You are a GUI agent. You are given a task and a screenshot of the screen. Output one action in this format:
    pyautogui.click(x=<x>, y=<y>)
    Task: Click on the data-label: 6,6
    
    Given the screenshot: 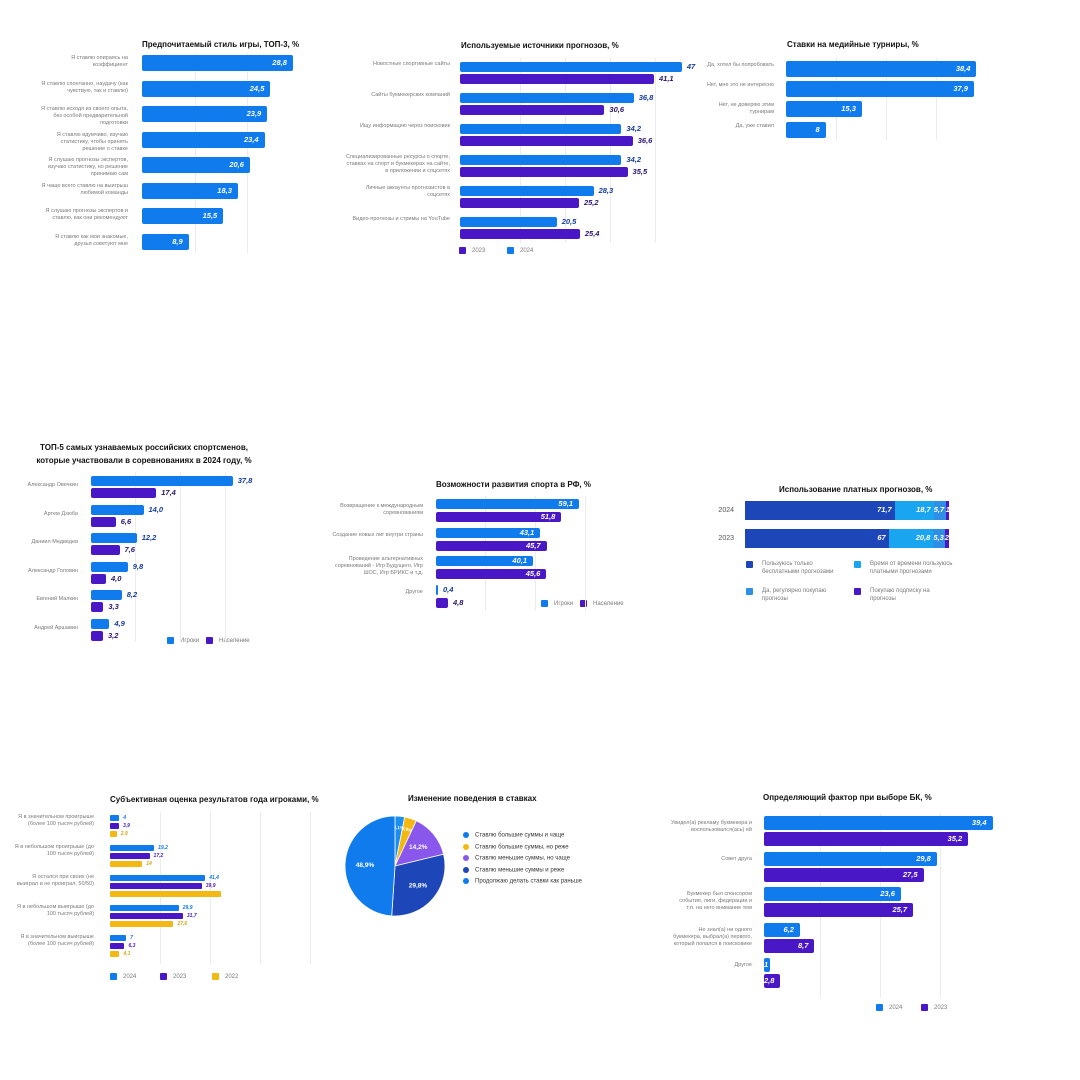 What is the action you would take?
    pyautogui.click(x=126, y=521)
    